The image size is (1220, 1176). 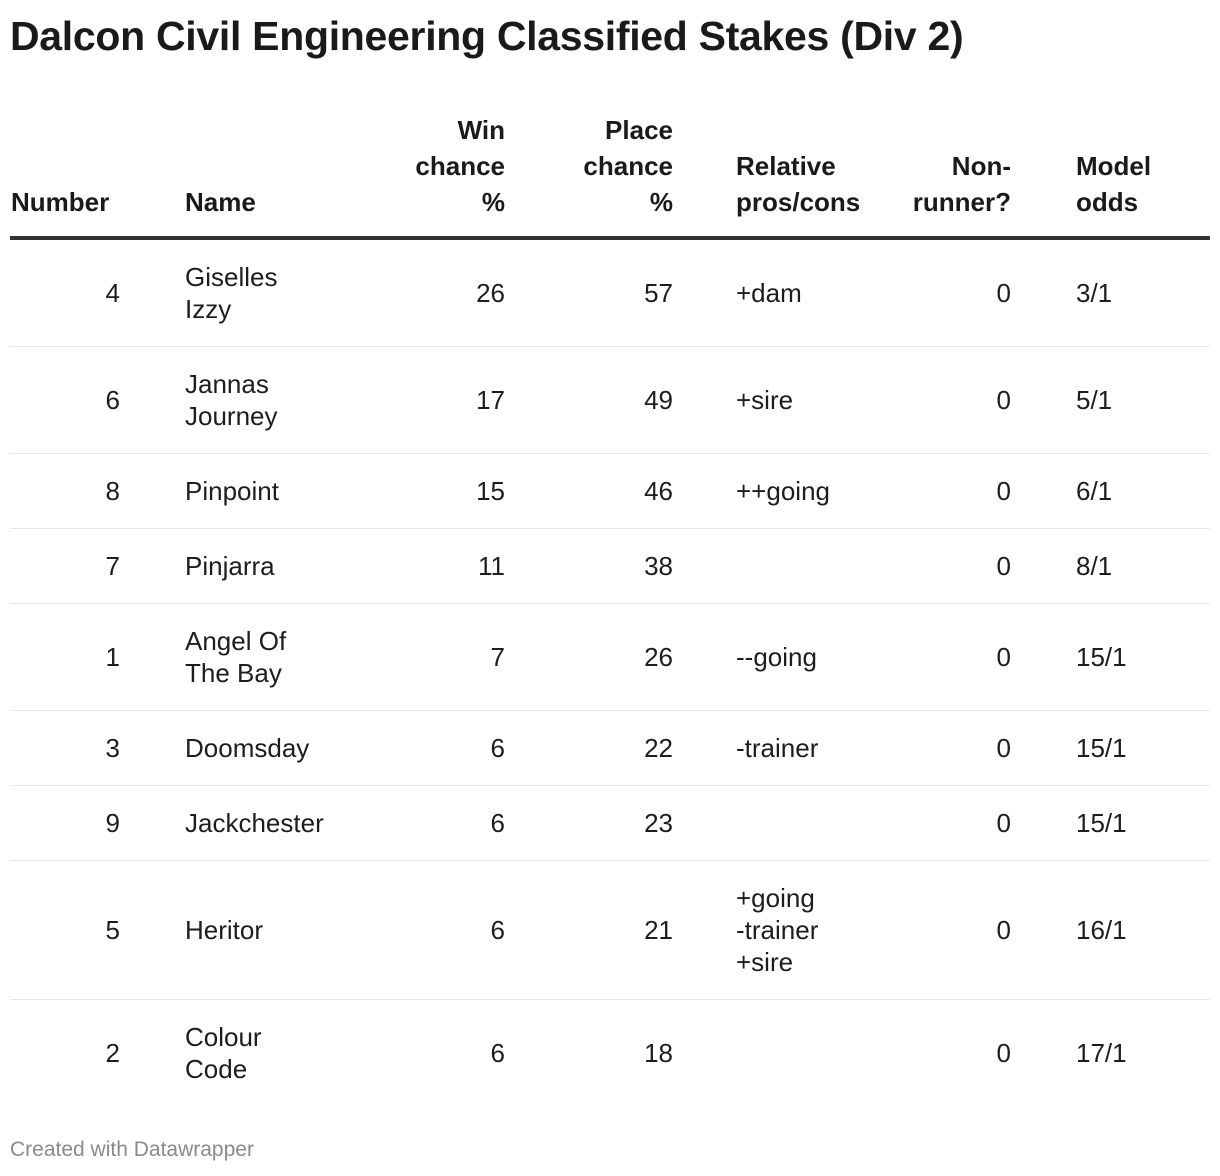 I want to click on column-header-name: Name, so click(x=262, y=176).